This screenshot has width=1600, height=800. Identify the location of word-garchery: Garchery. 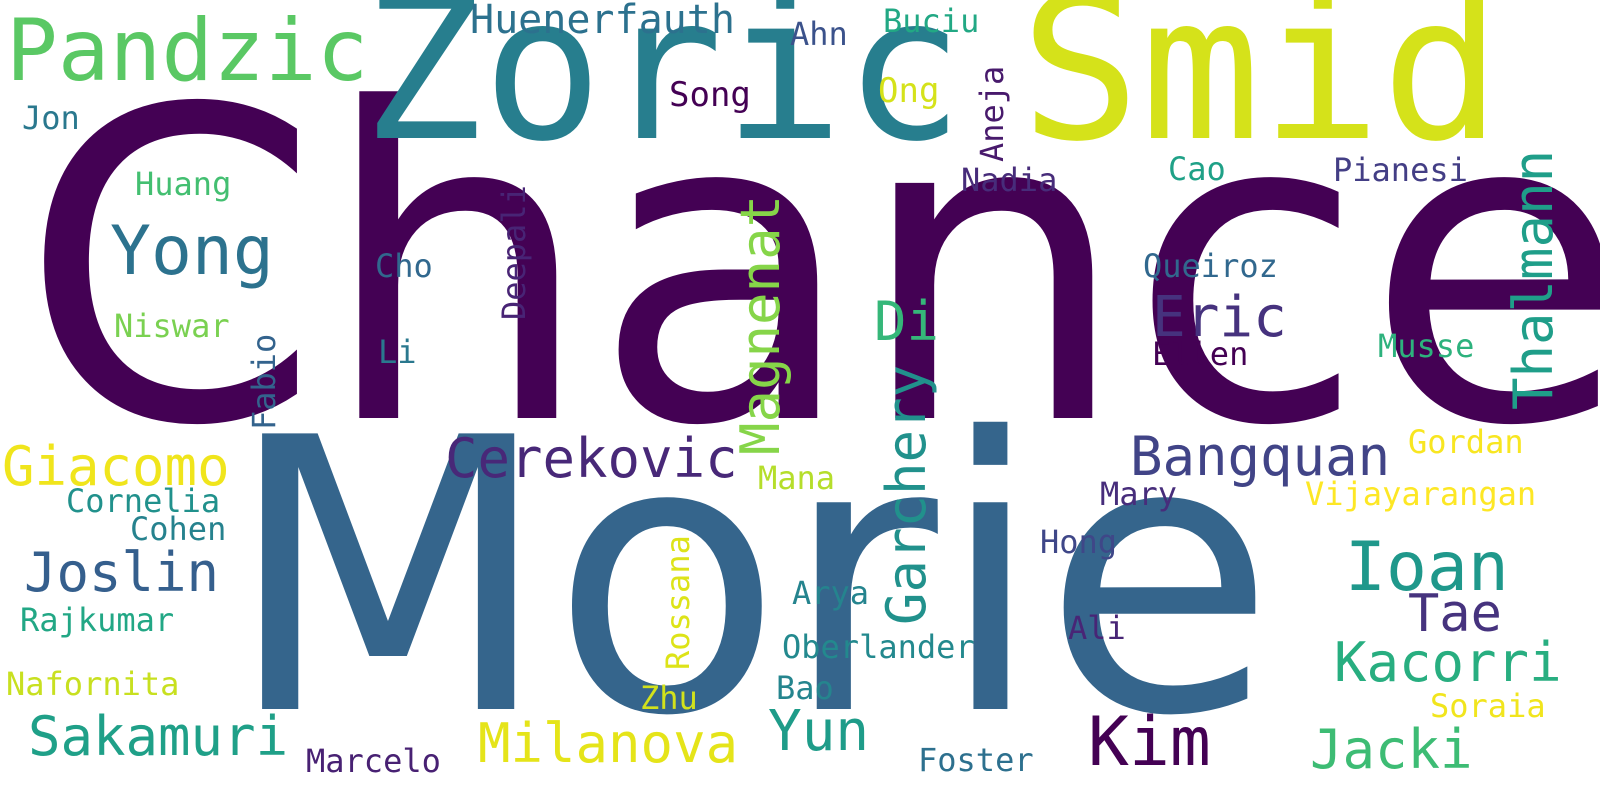
(906, 494).